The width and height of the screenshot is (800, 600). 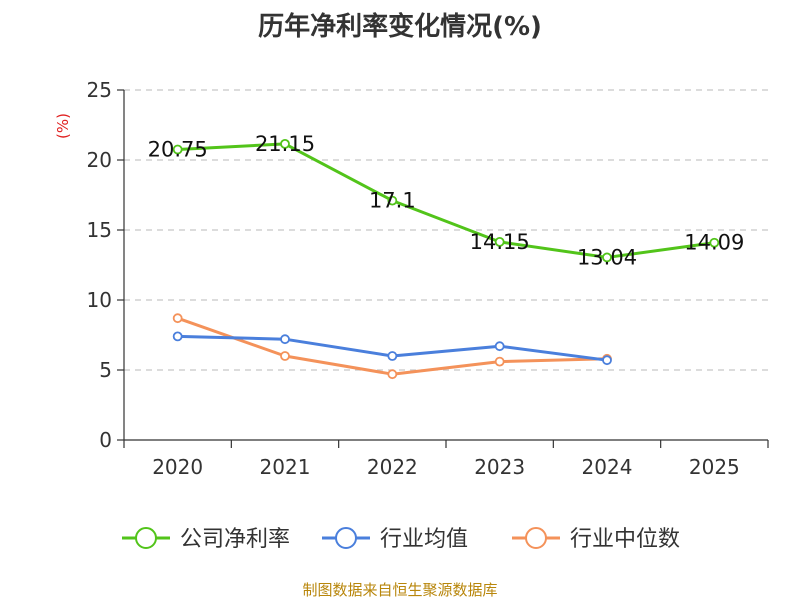 What do you see at coordinates (99, 300) in the screenshot?
I see `y-tick-label: 10` at bounding box center [99, 300].